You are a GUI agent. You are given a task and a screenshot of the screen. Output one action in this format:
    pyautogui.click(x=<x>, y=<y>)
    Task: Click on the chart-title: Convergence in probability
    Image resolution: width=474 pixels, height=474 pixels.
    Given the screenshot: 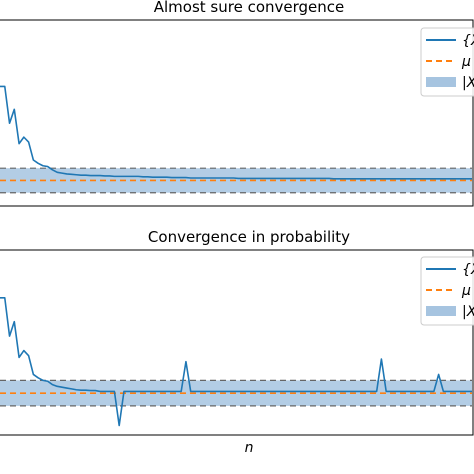 What is the action you would take?
    pyautogui.click(x=249, y=237)
    